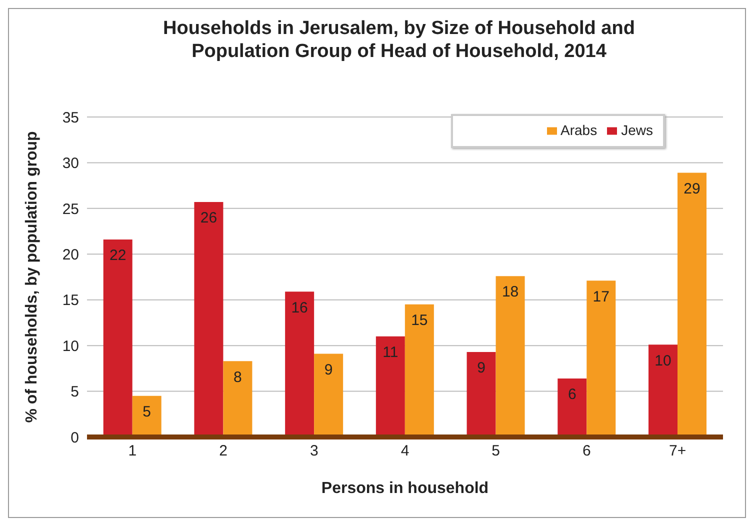  Describe the element at coordinates (586, 451) in the screenshot. I see `x-tick-label: 6` at that location.